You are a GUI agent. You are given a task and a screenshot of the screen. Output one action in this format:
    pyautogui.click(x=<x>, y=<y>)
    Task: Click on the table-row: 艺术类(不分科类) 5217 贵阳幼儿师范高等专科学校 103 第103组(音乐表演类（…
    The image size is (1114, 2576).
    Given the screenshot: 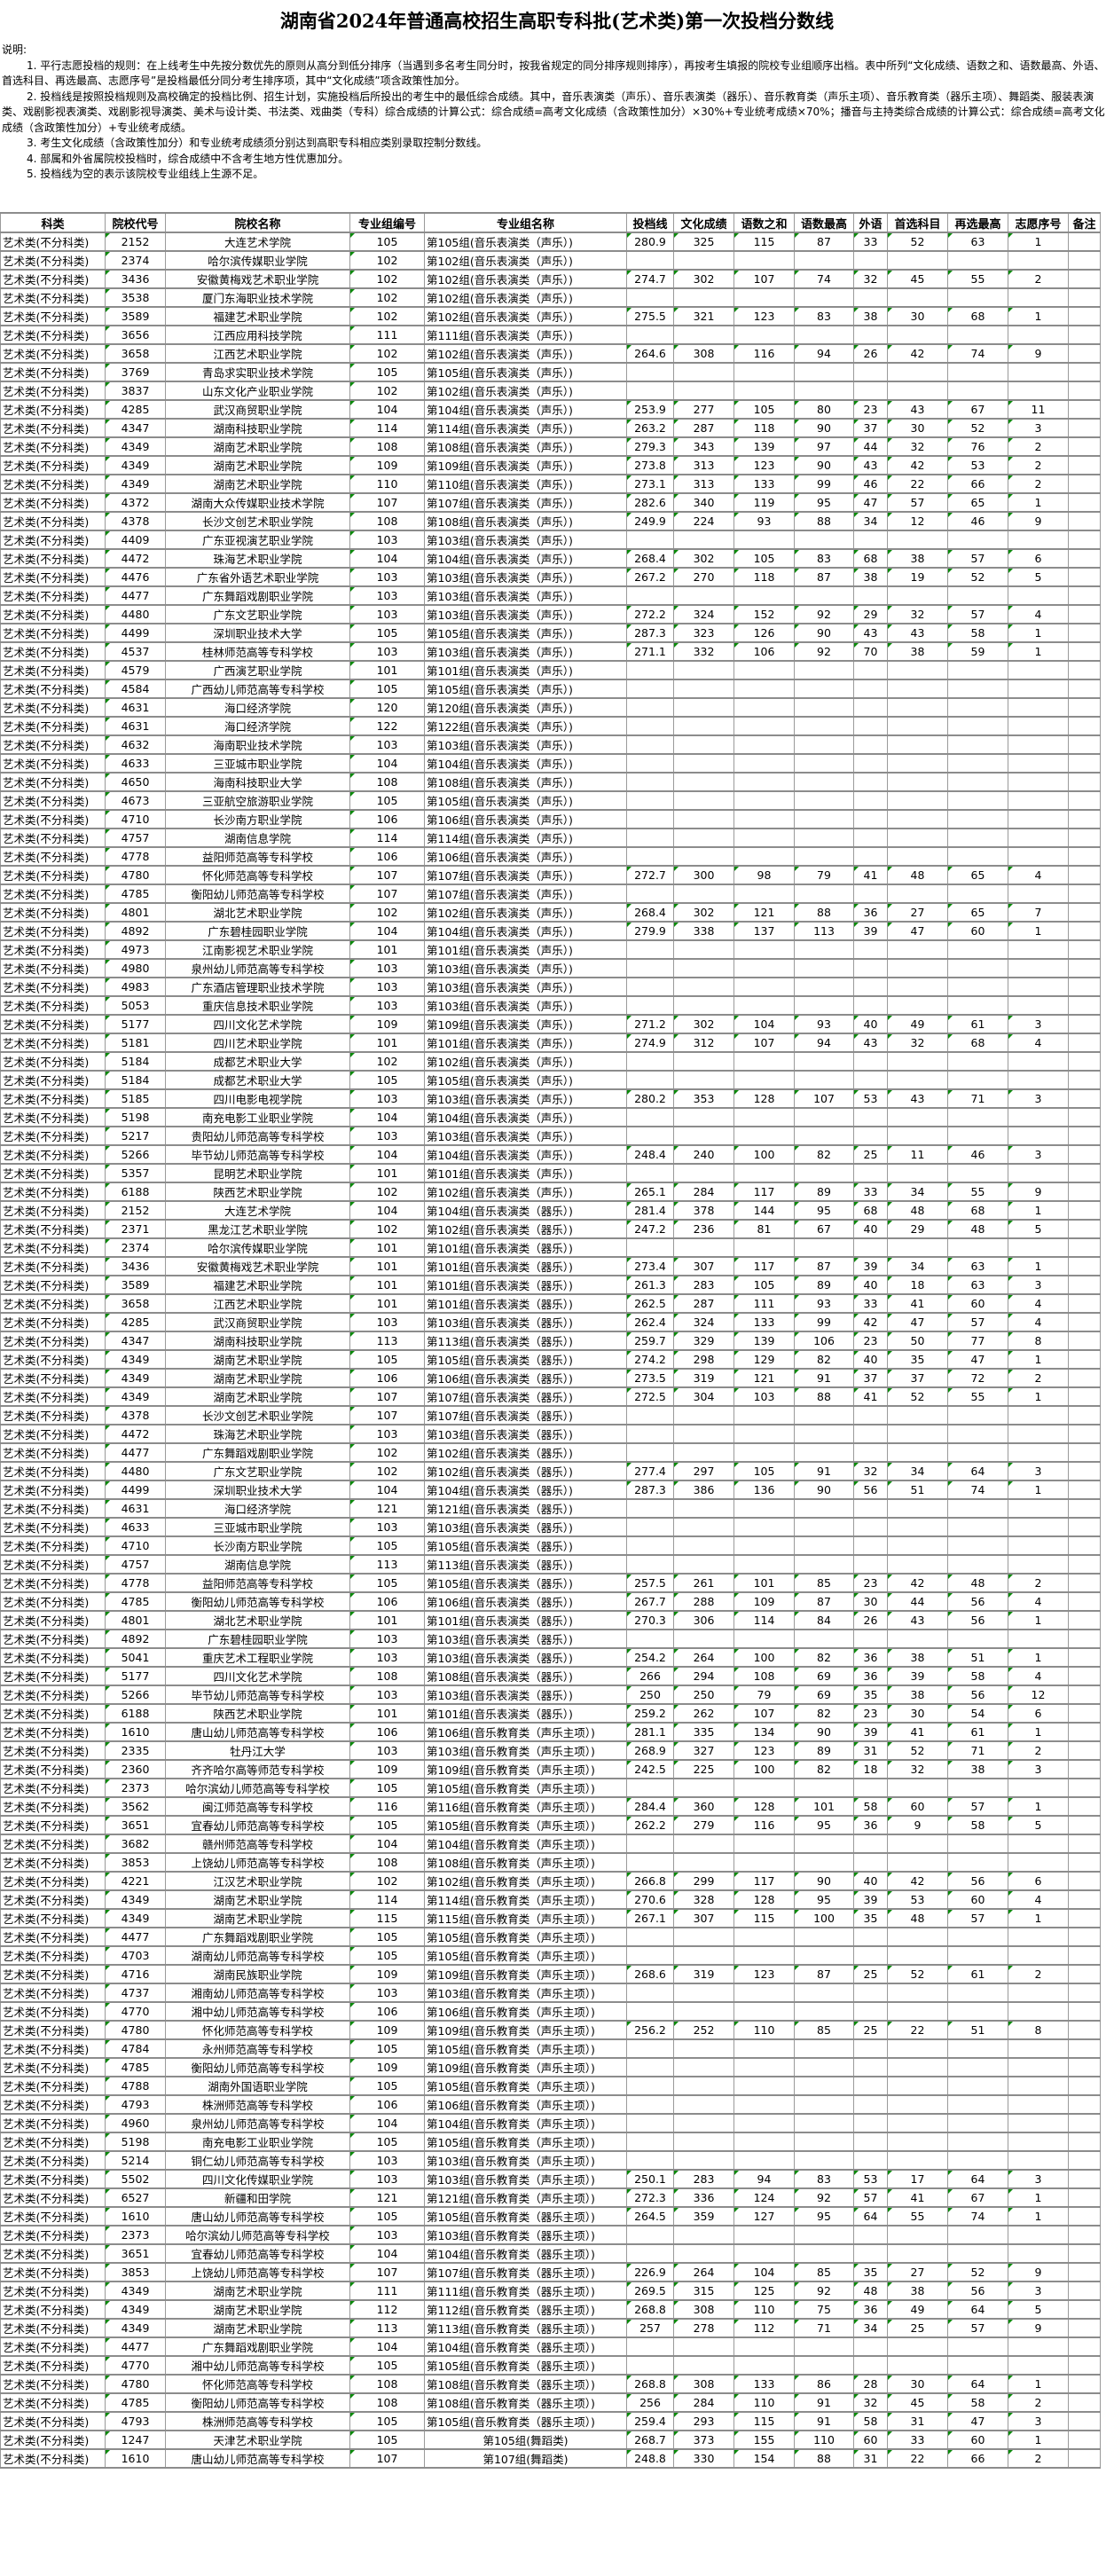 What is the action you would take?
    pyautogui.click(x=550, y=1136)
    